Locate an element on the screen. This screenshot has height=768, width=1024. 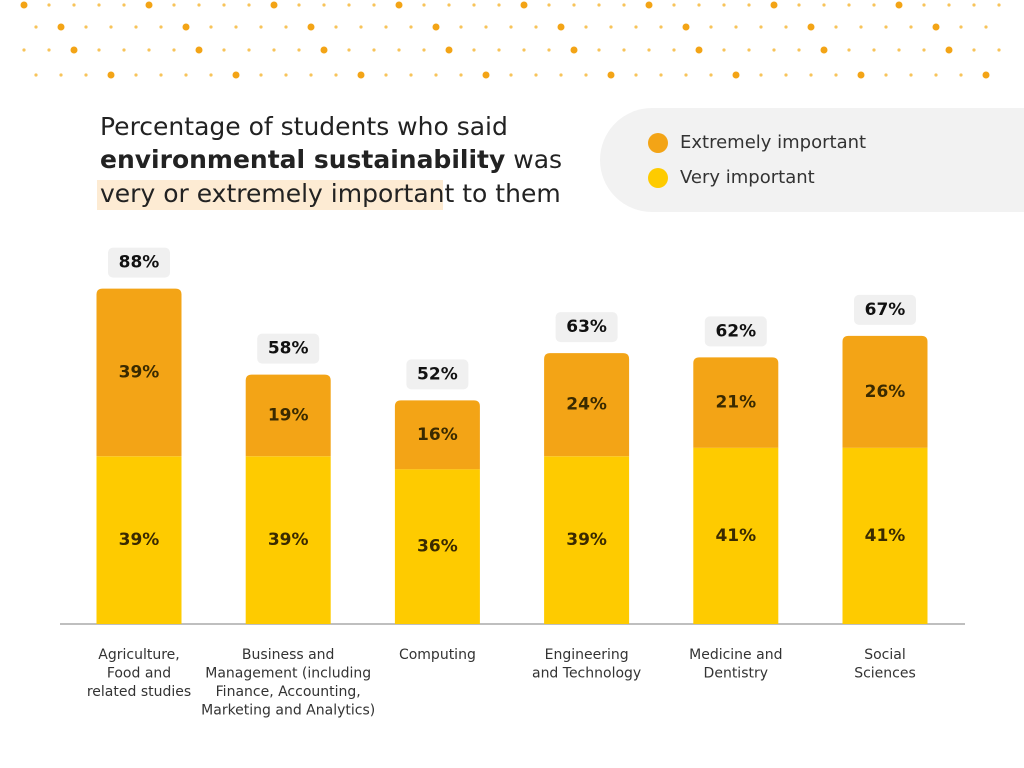
total-label: 63% is located at coordinates (586, 327).